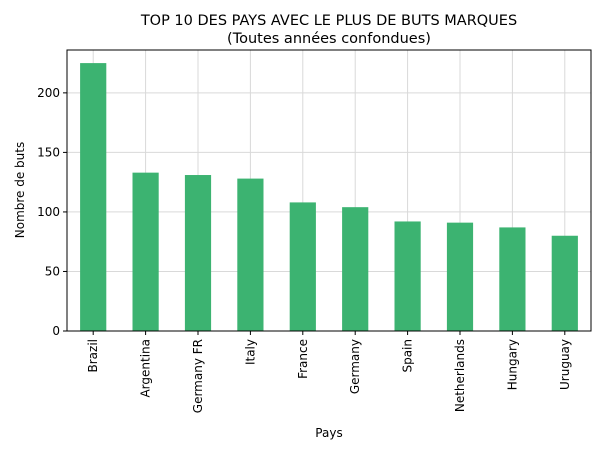 The width and height of the screenshot is (605, 458). I want to click on x-tick-label: Argentina, so click(146, 368).